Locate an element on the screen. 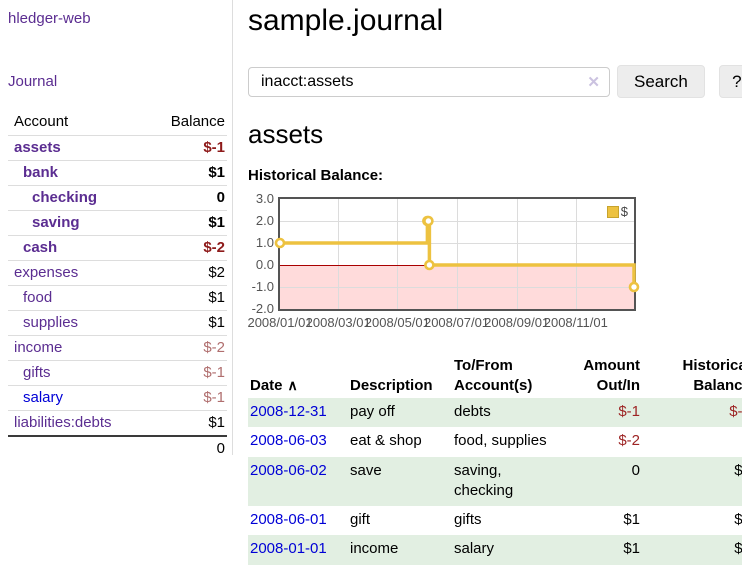  chart-legend: $ is located at coordinates (617, 211).